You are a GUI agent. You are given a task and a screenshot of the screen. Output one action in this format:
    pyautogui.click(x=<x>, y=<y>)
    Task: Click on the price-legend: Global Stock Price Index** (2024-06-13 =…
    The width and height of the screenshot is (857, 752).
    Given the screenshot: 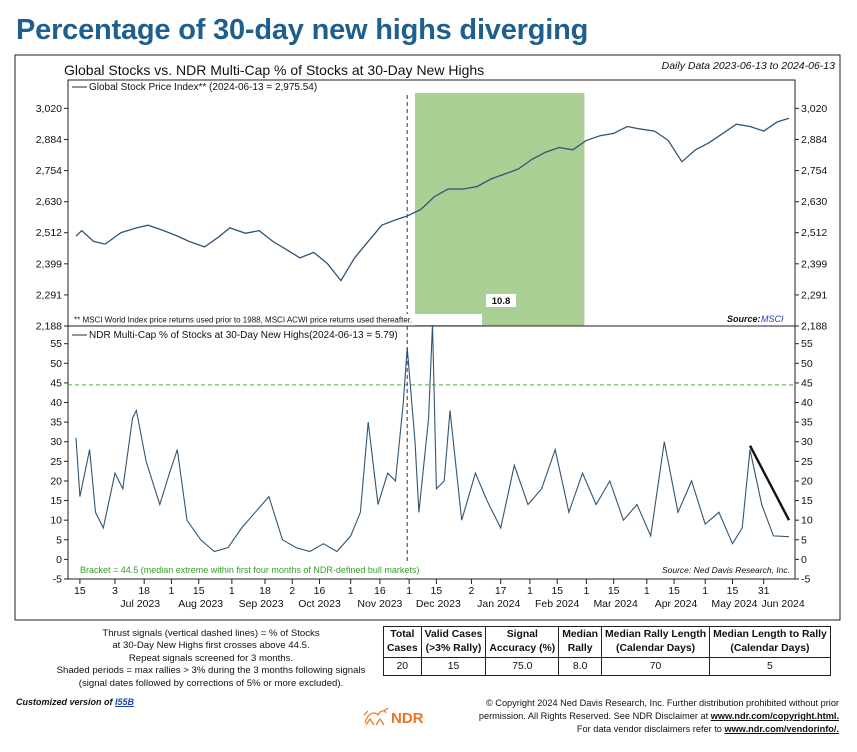 What is the action you would take?
    pyautogui.click(x=203, y=87)
    